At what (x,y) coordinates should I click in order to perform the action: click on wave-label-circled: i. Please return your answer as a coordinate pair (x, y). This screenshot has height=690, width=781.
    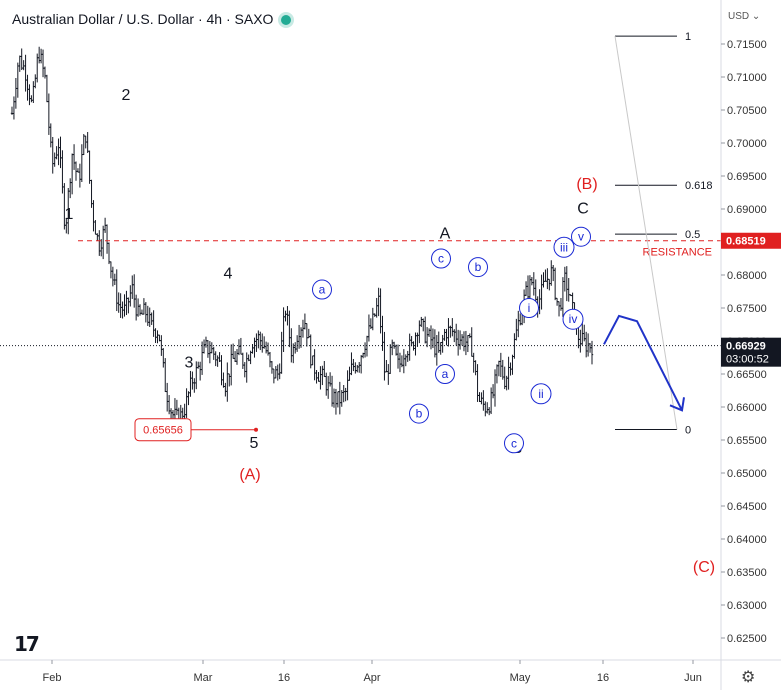
    Looking at the image, I should click on (529, 308).